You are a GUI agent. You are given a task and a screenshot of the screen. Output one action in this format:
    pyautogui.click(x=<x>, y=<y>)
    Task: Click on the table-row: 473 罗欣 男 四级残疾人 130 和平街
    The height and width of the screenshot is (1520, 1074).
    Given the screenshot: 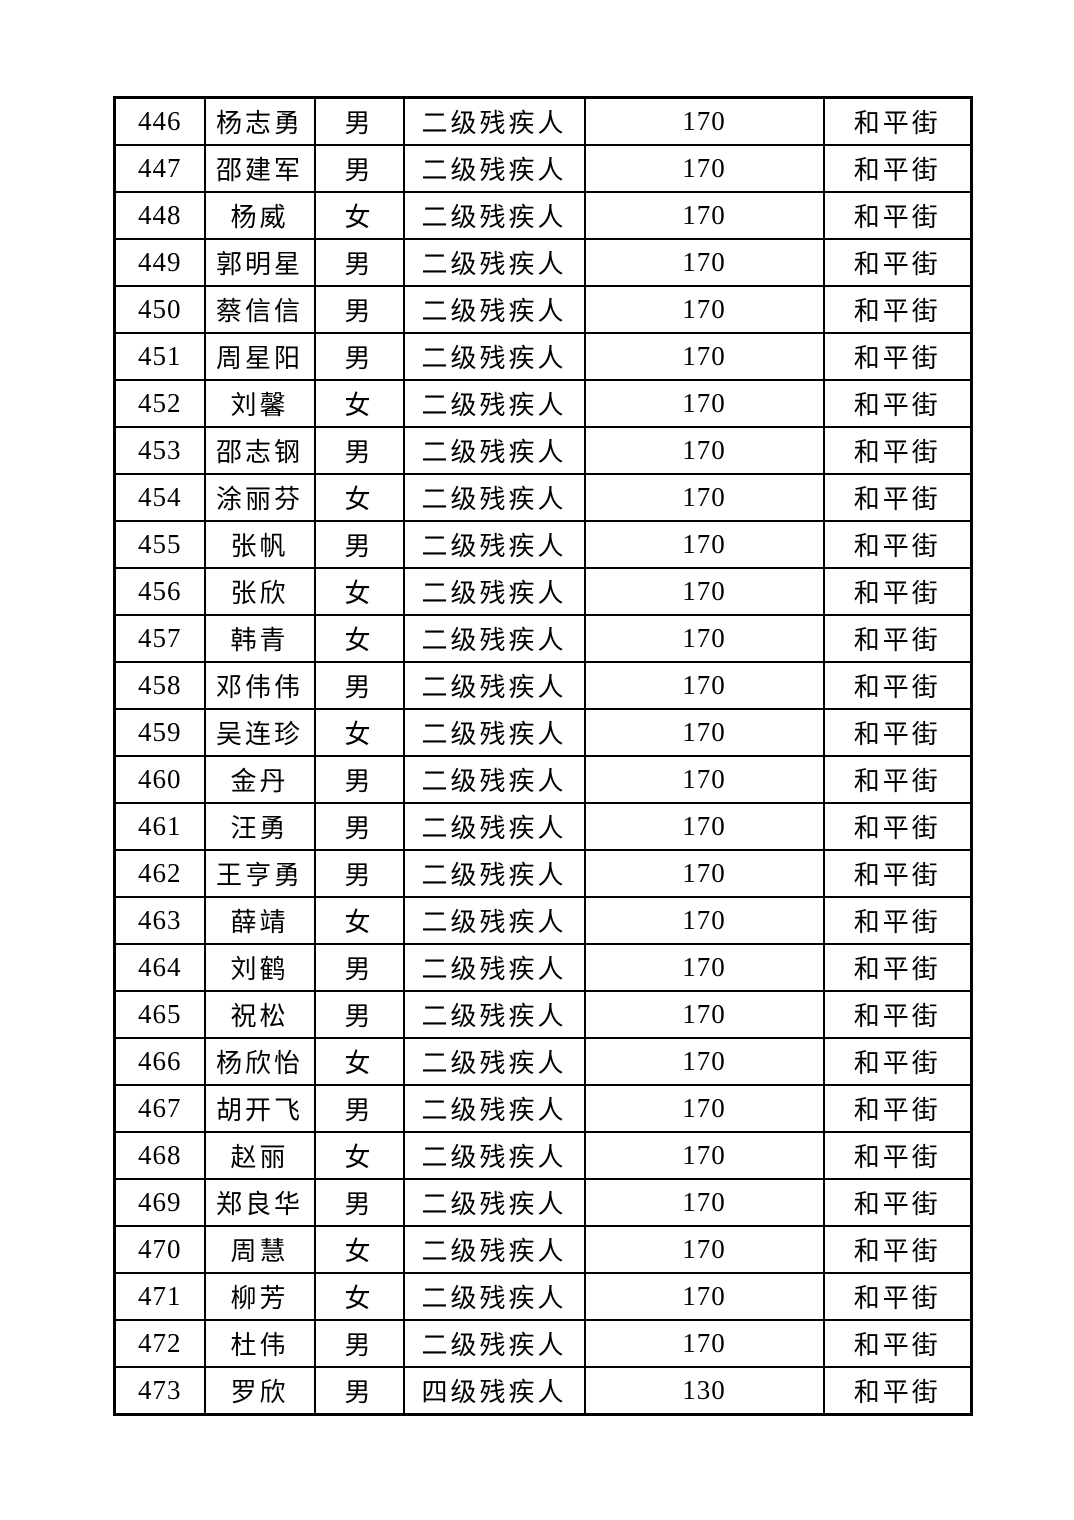 What is the action you would take?
    pyautogui.click(x=543, y=1391)
    